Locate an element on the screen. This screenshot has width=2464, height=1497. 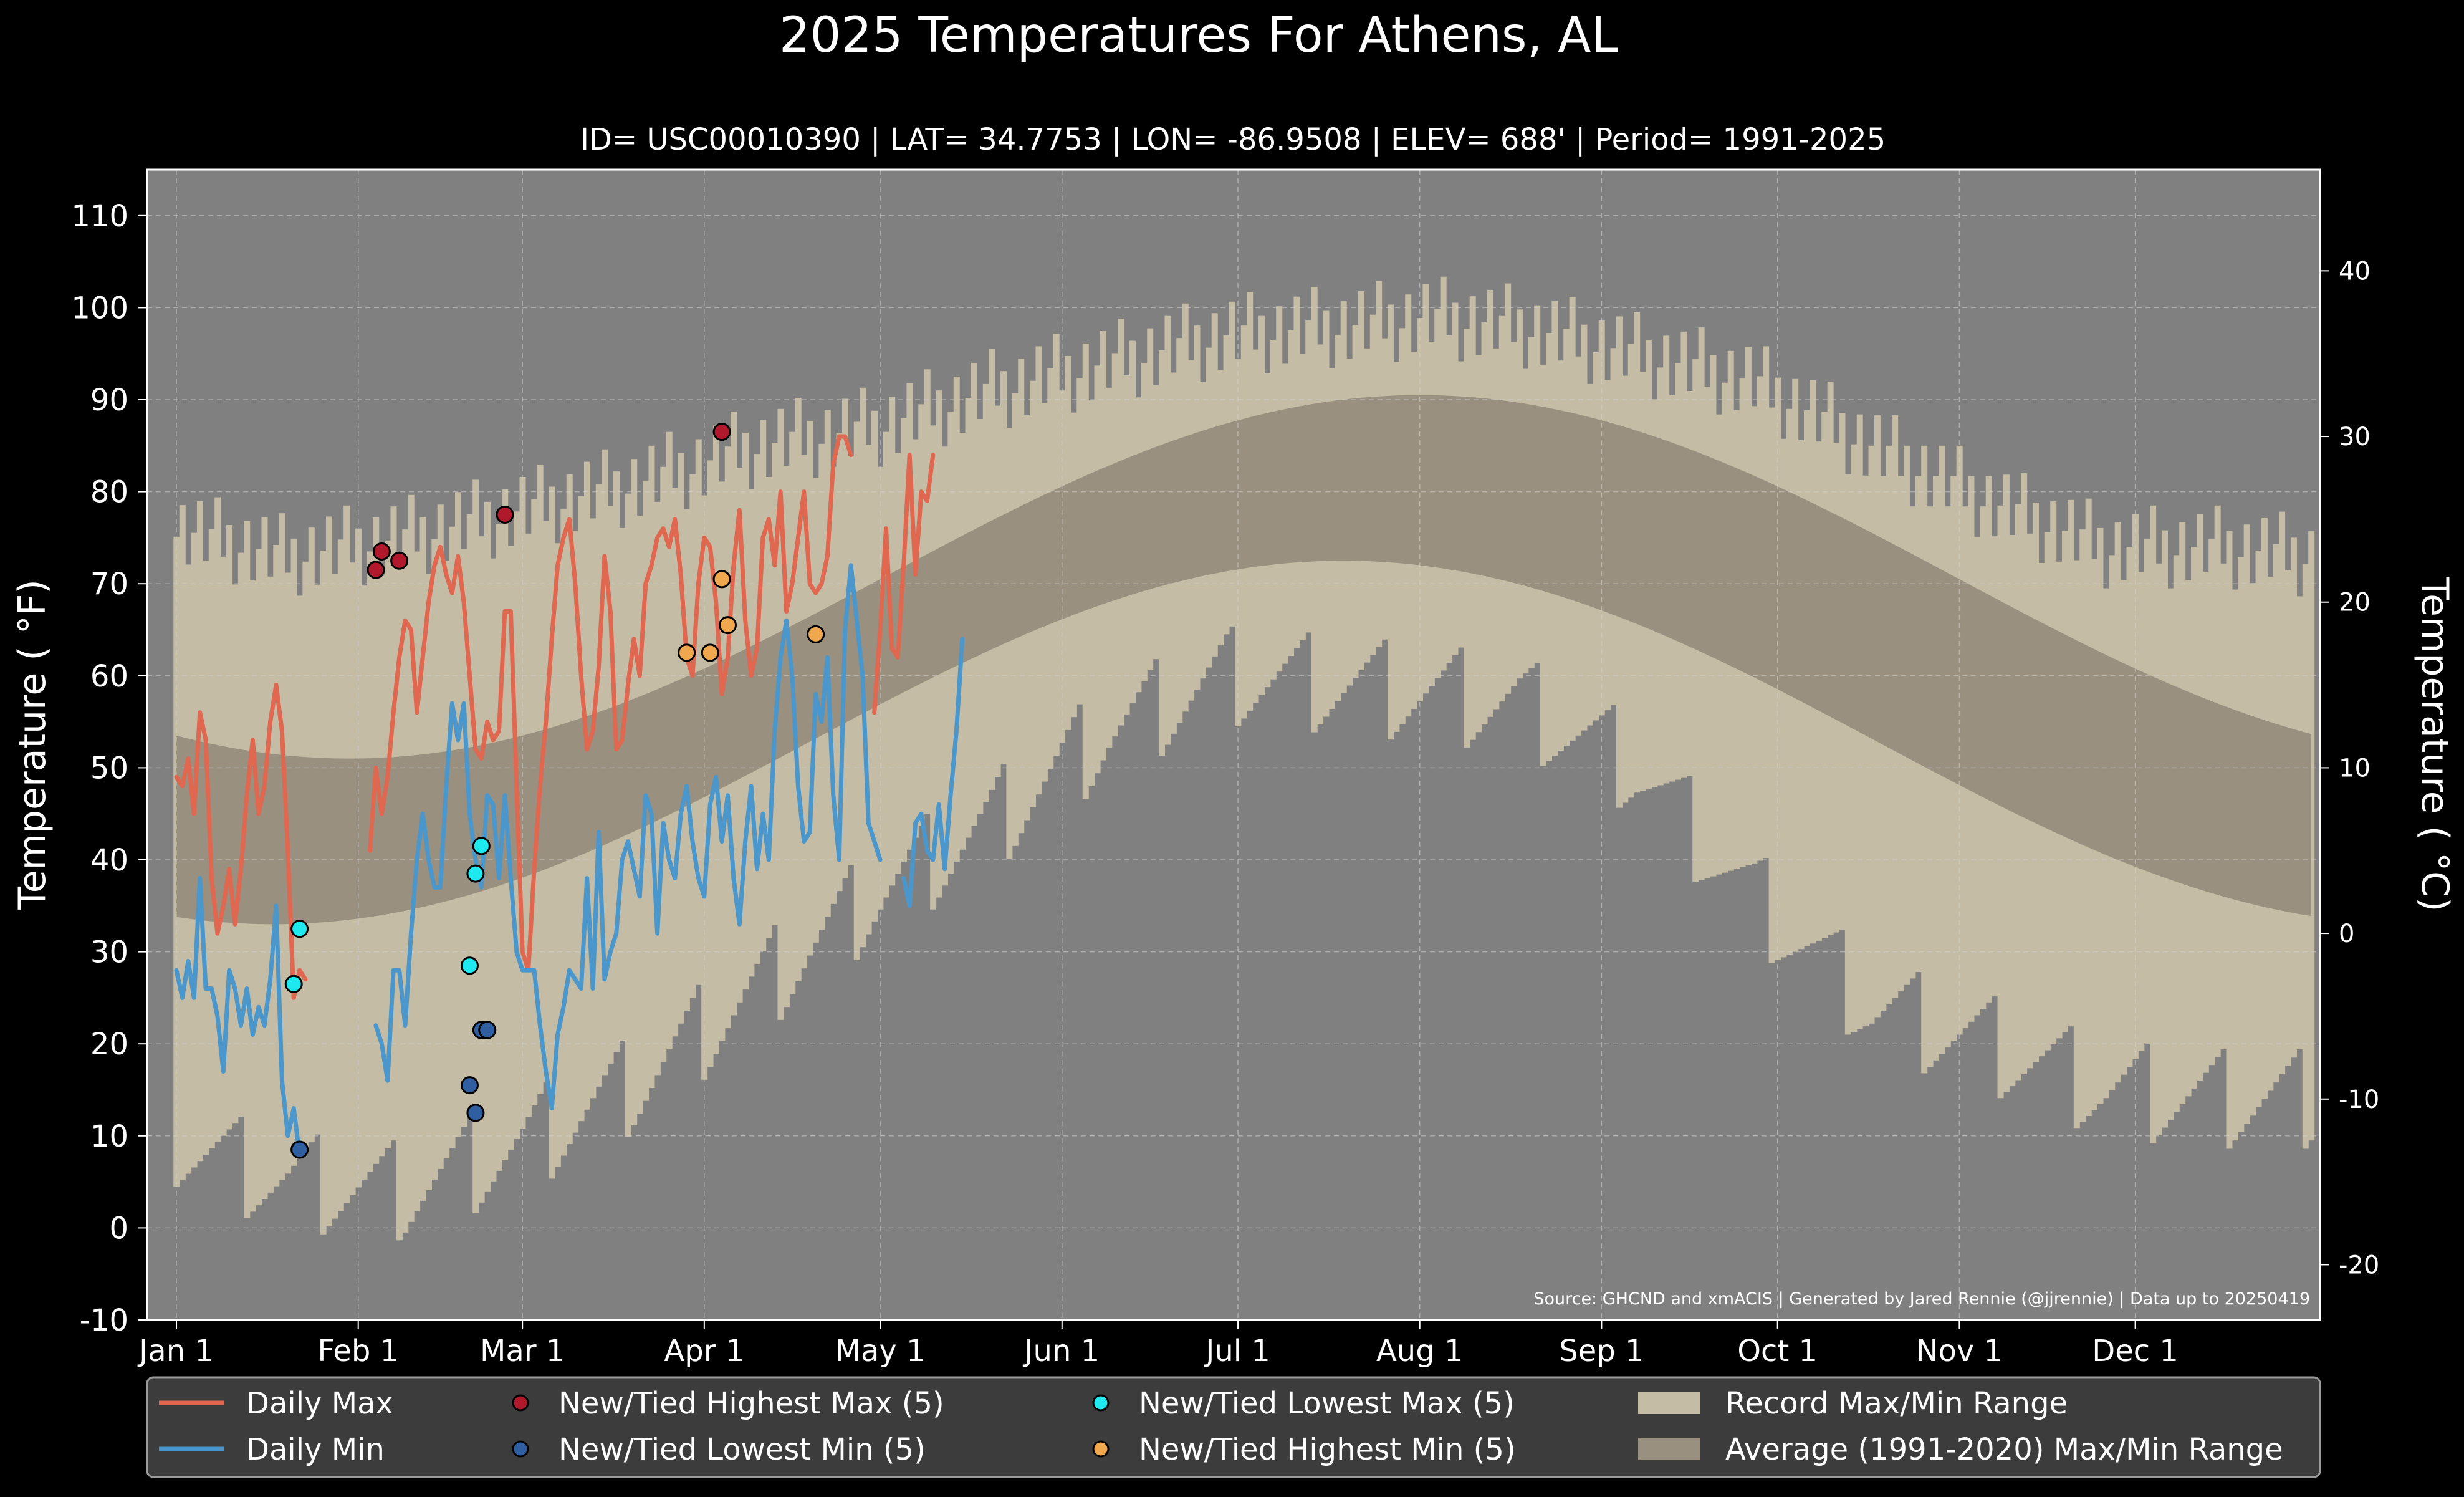
y-tick-label-left: 90 is located at coordinates (109, 400).